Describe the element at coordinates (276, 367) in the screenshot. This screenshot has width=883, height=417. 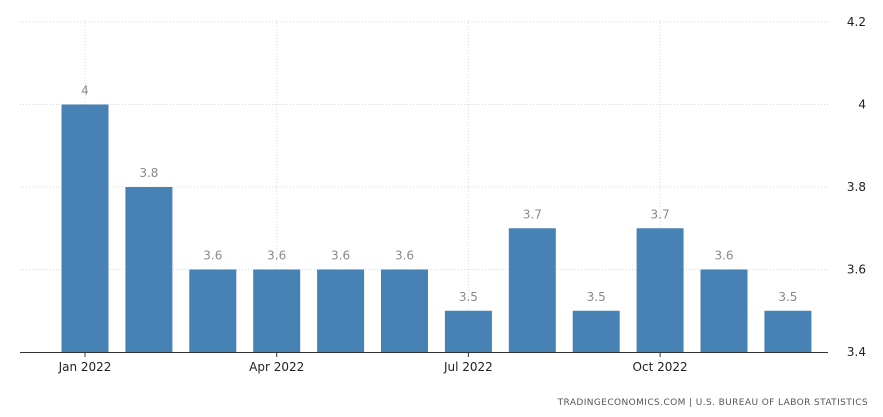
I see `x-tick-label: Apr 2022` at that location.